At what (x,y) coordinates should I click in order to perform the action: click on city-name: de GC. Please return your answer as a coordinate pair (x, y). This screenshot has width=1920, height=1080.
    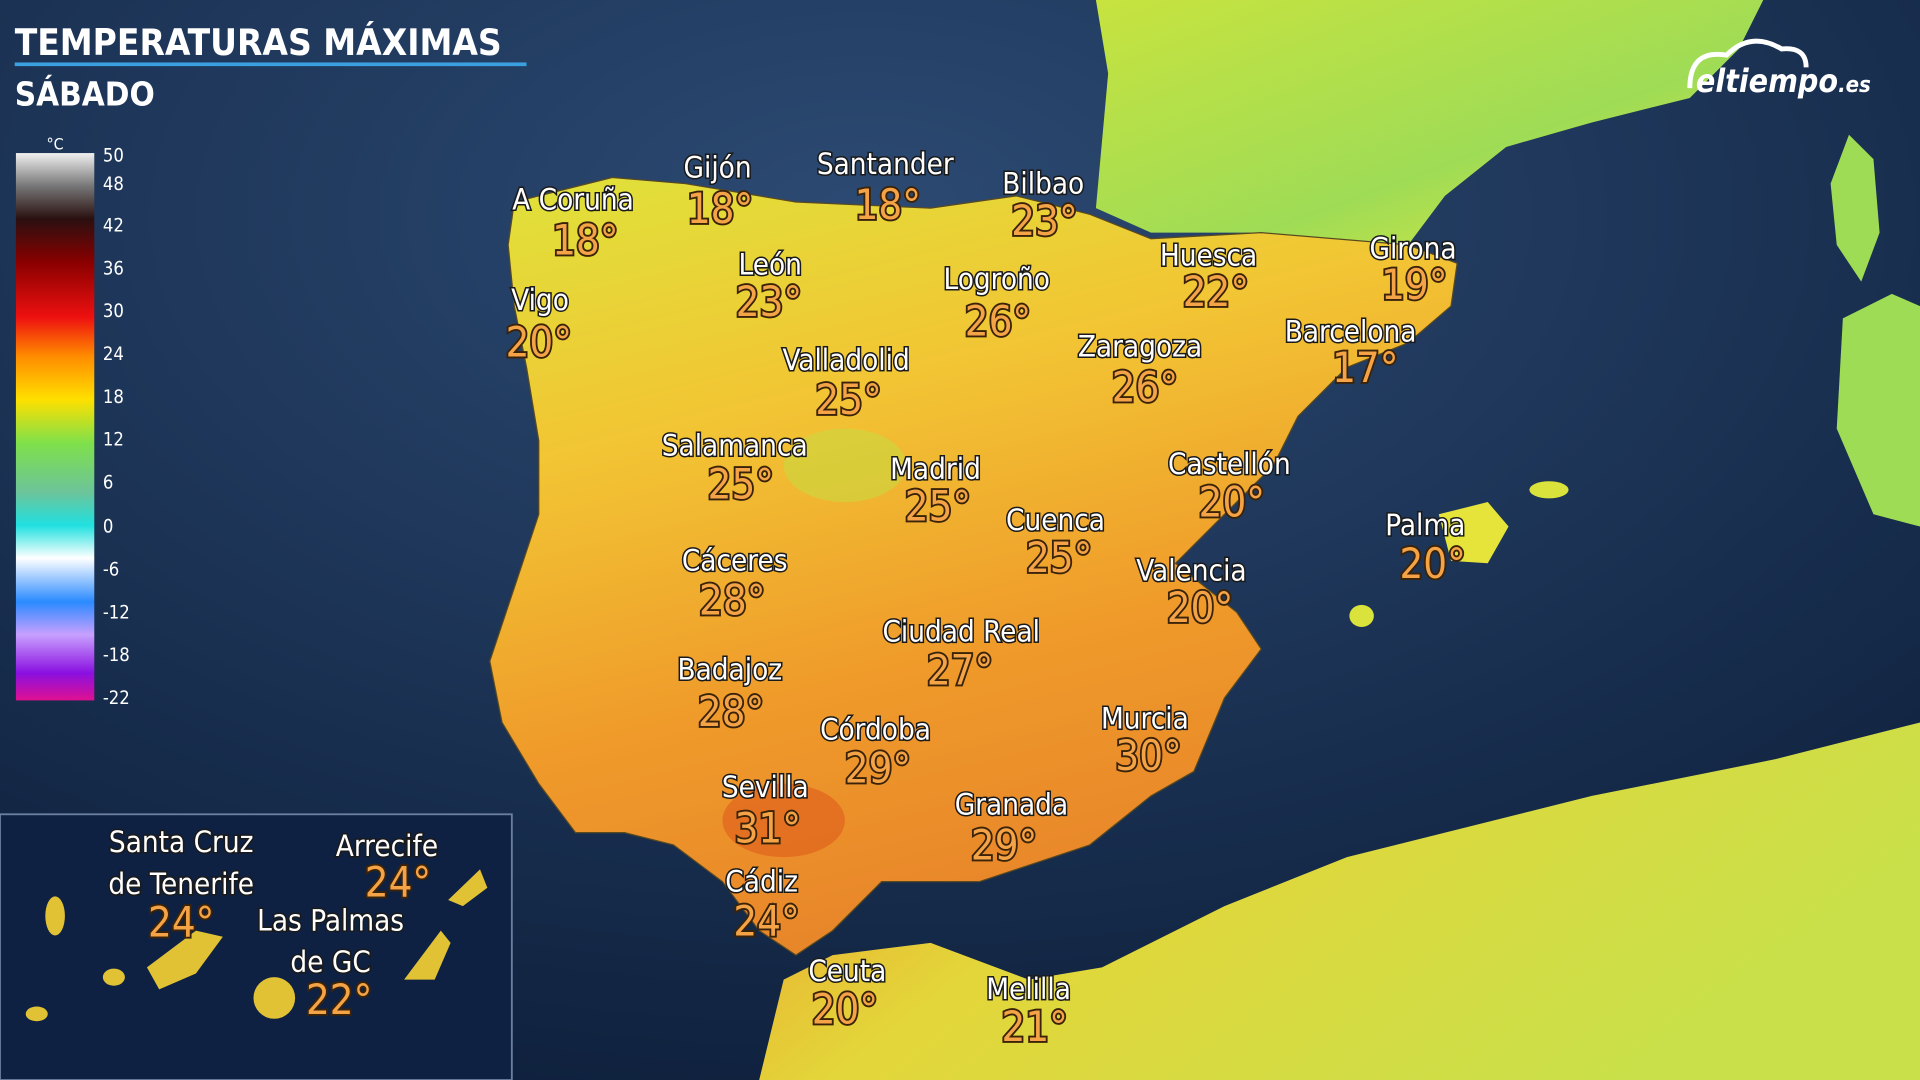
    Looking at the image, I should click on (330, 962).